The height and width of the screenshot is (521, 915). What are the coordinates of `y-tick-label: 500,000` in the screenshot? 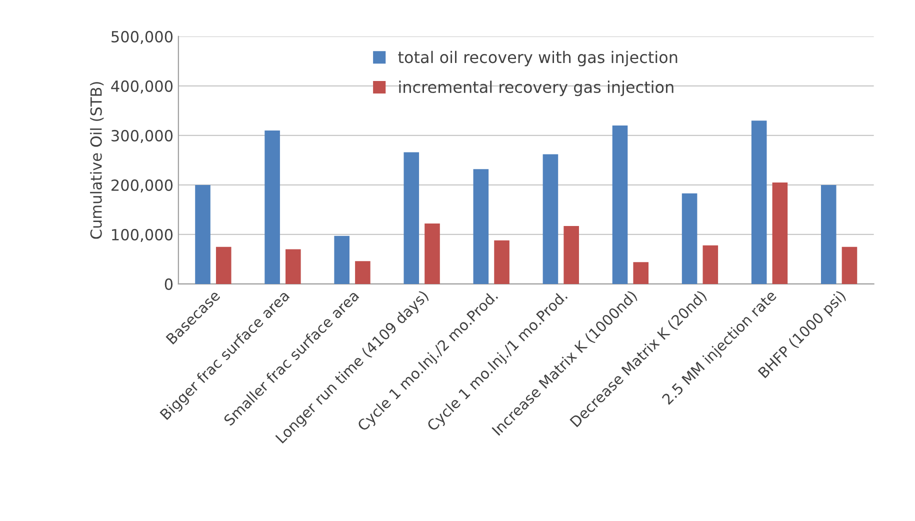 It's located at (142, 37).